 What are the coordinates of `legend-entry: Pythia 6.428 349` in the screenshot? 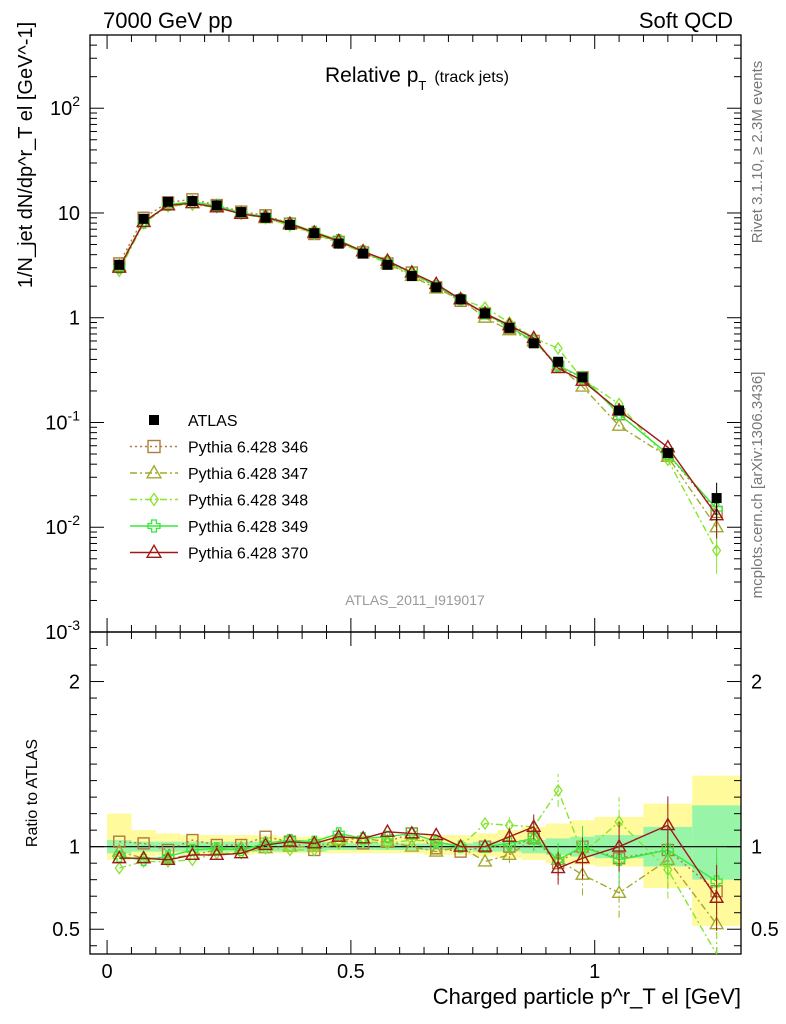 It's located at (219, 527).